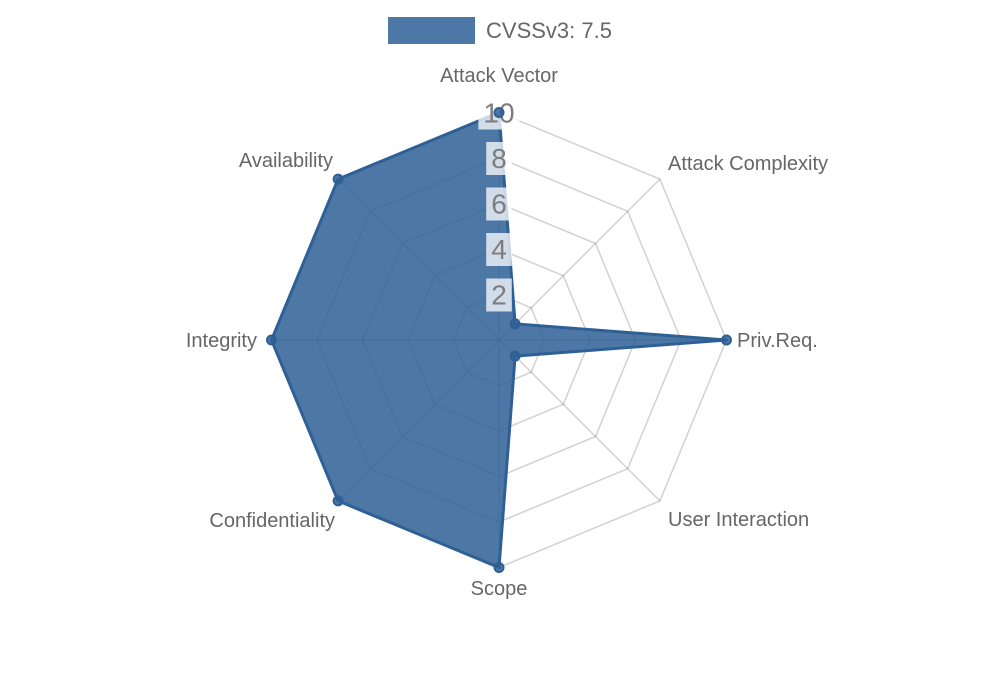 The width and height of the screenshot is (1000, 700). I want to click on axis-label-availability: Availability, so click(286, 161).